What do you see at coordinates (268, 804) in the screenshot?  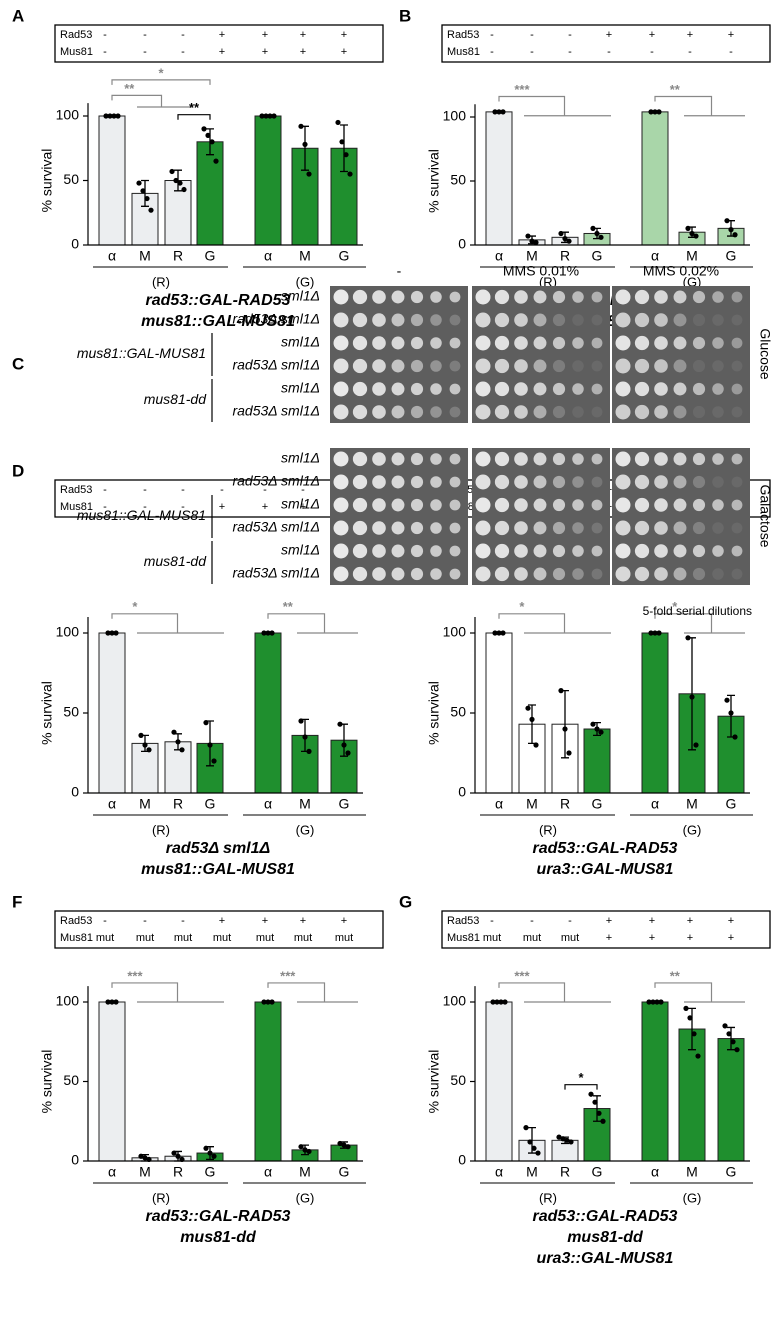 I see `x-tick-label: α` at bounding box center [268, 804].